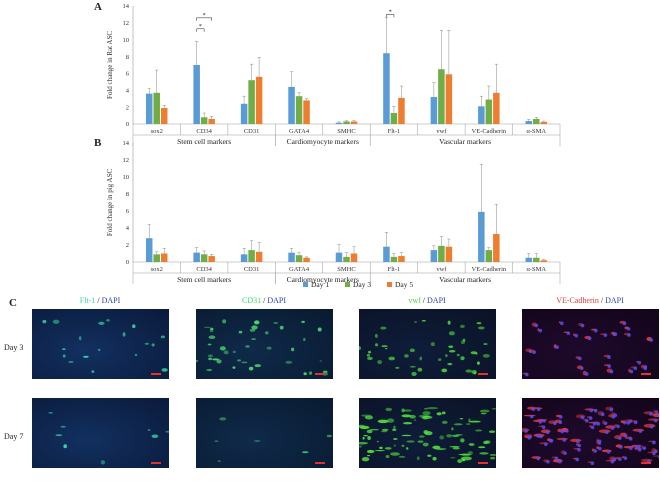 This screenshot has height=491, width=660. I want to click on y-tick-label: 4, so click(128, 90).